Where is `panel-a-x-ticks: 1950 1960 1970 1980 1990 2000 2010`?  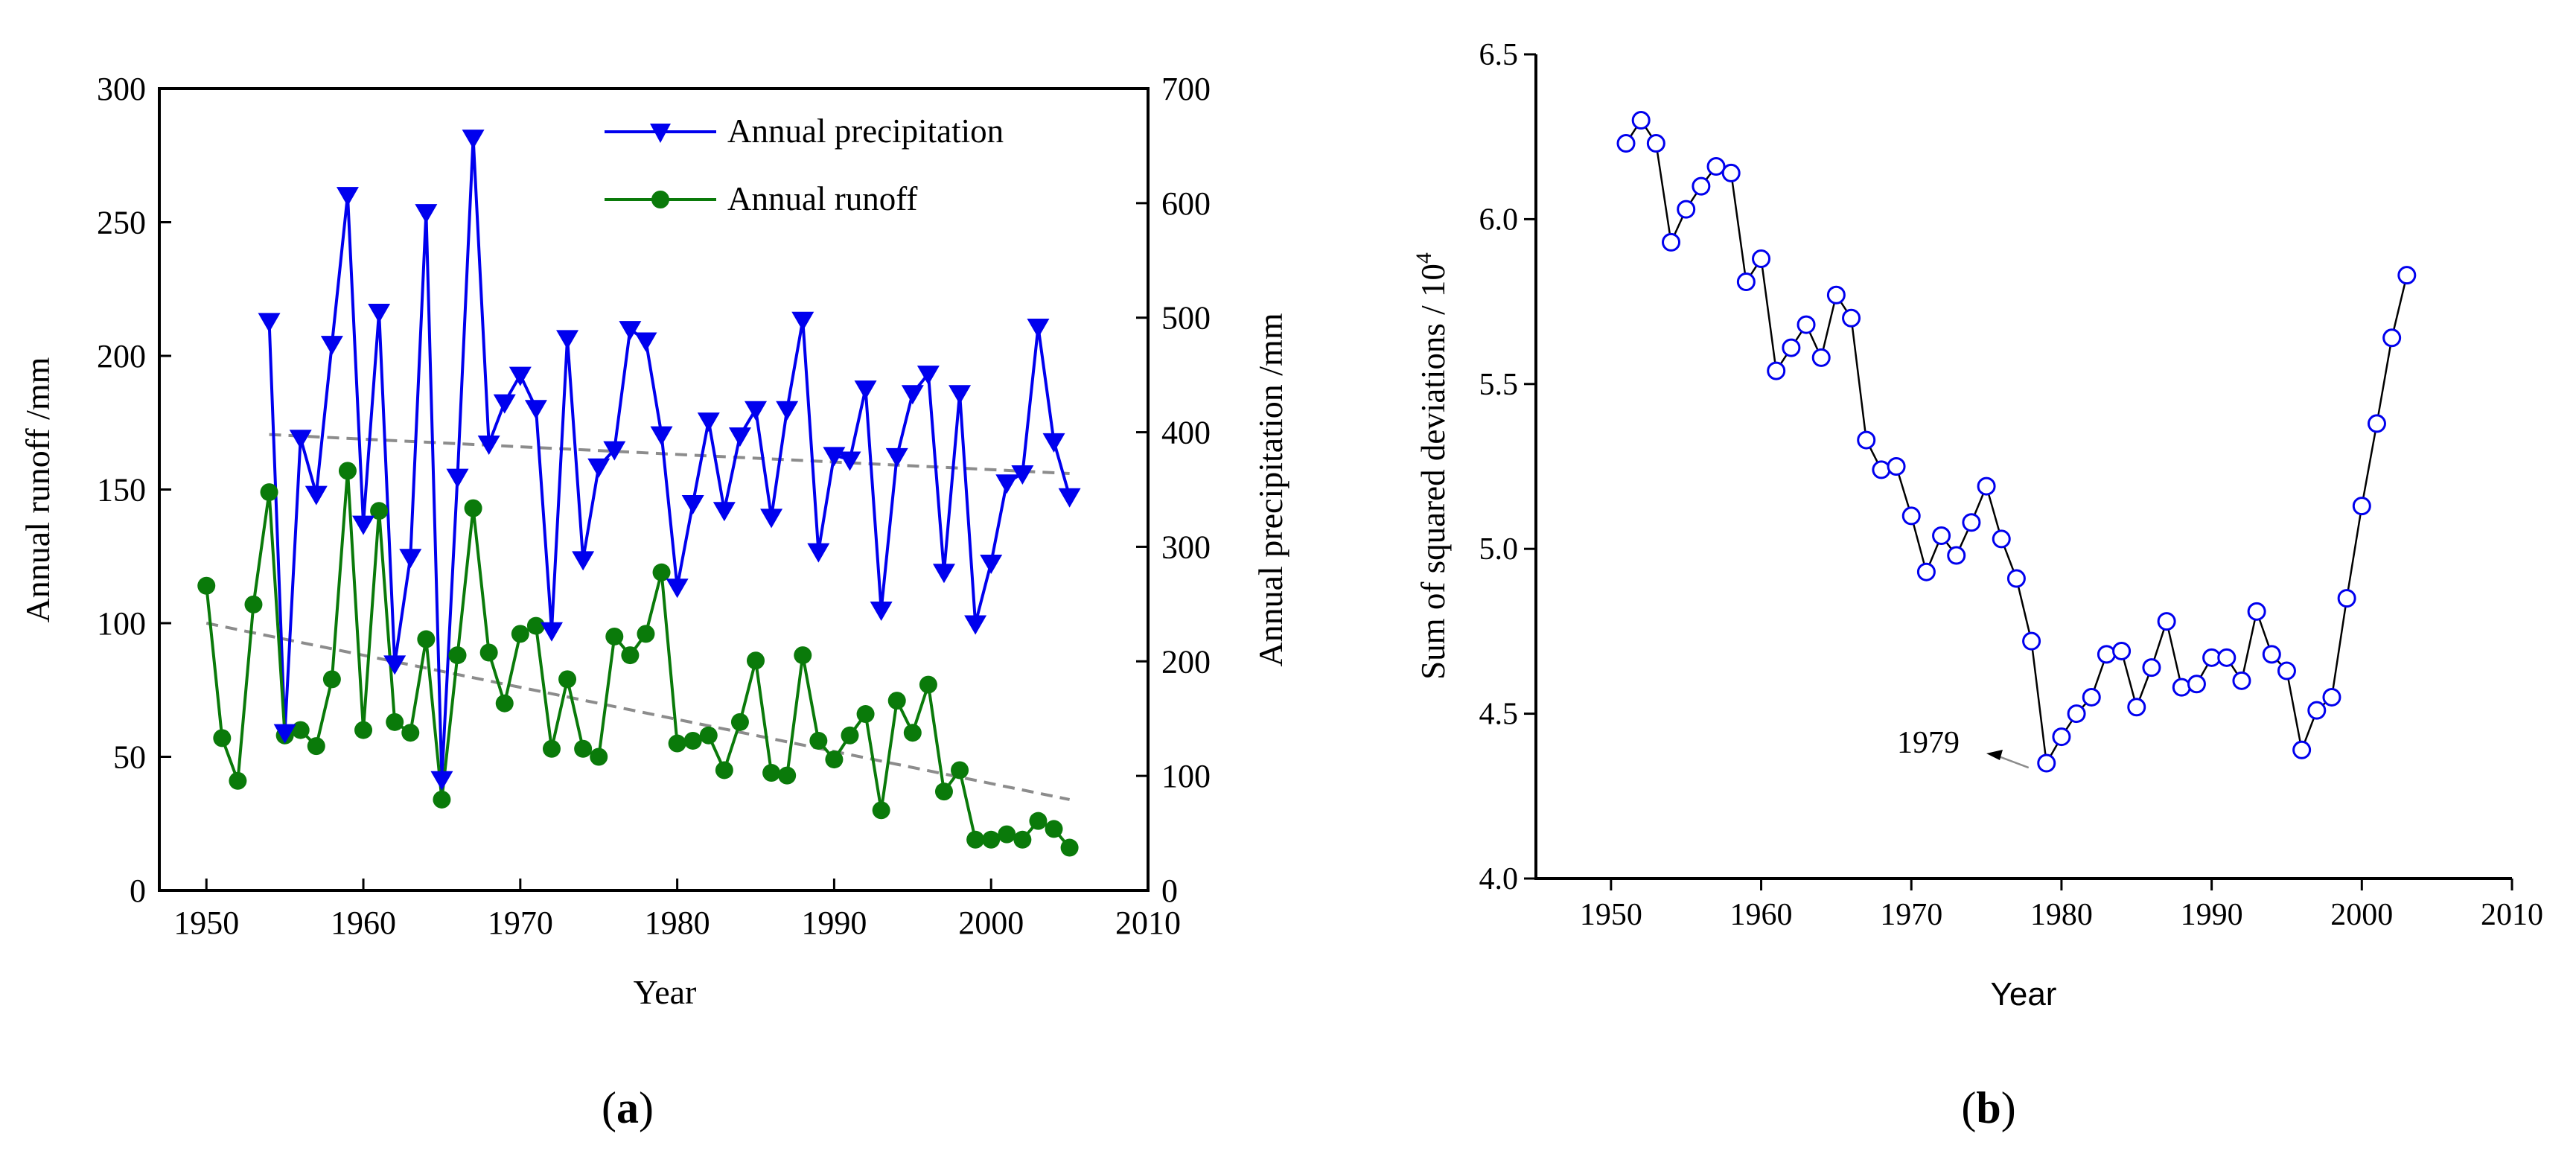 panel-a-x-ticks: 1950 1960 1970 1980 1990 2000 2010 is located at coordinates (677, 910).